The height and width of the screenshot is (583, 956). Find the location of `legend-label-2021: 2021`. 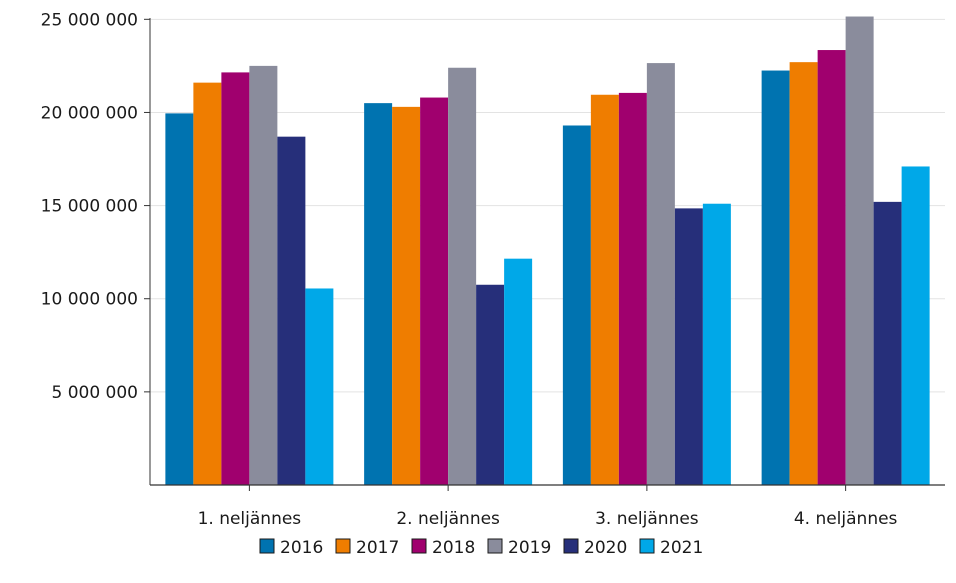

legend-label-2021: 2021 is located at coordinates (681, 548).